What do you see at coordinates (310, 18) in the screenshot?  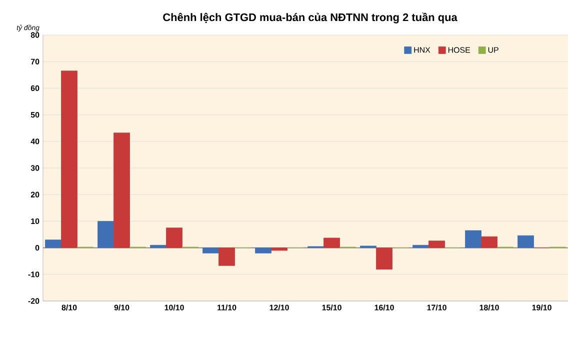 I see `chart-title: Chênh lệch GTGD mua-bán của NĐTNN trong 2 tuần qua` at bounding box center [310, 18].